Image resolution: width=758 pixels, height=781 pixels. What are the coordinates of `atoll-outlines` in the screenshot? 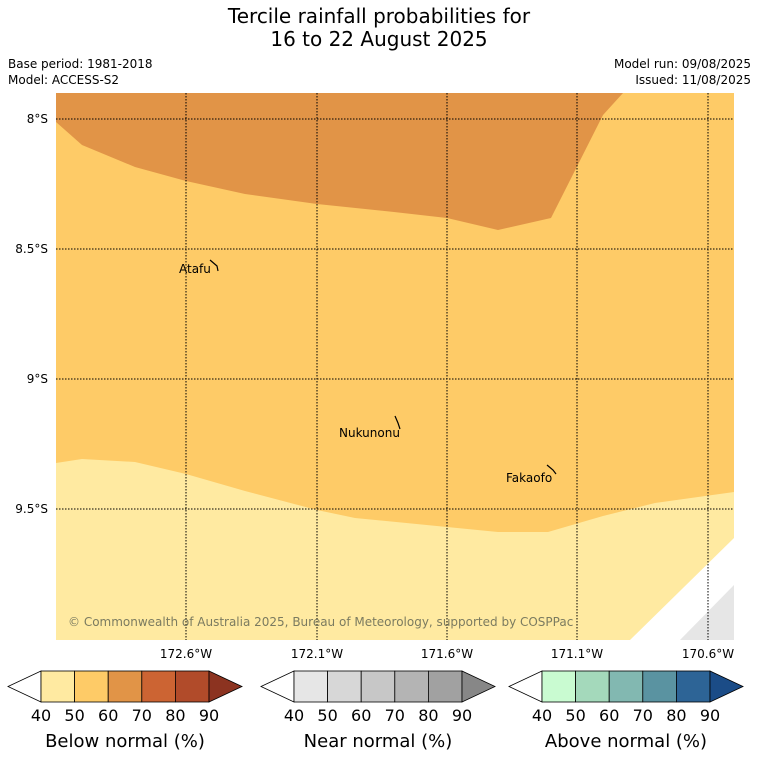 It's located at (383, 367).